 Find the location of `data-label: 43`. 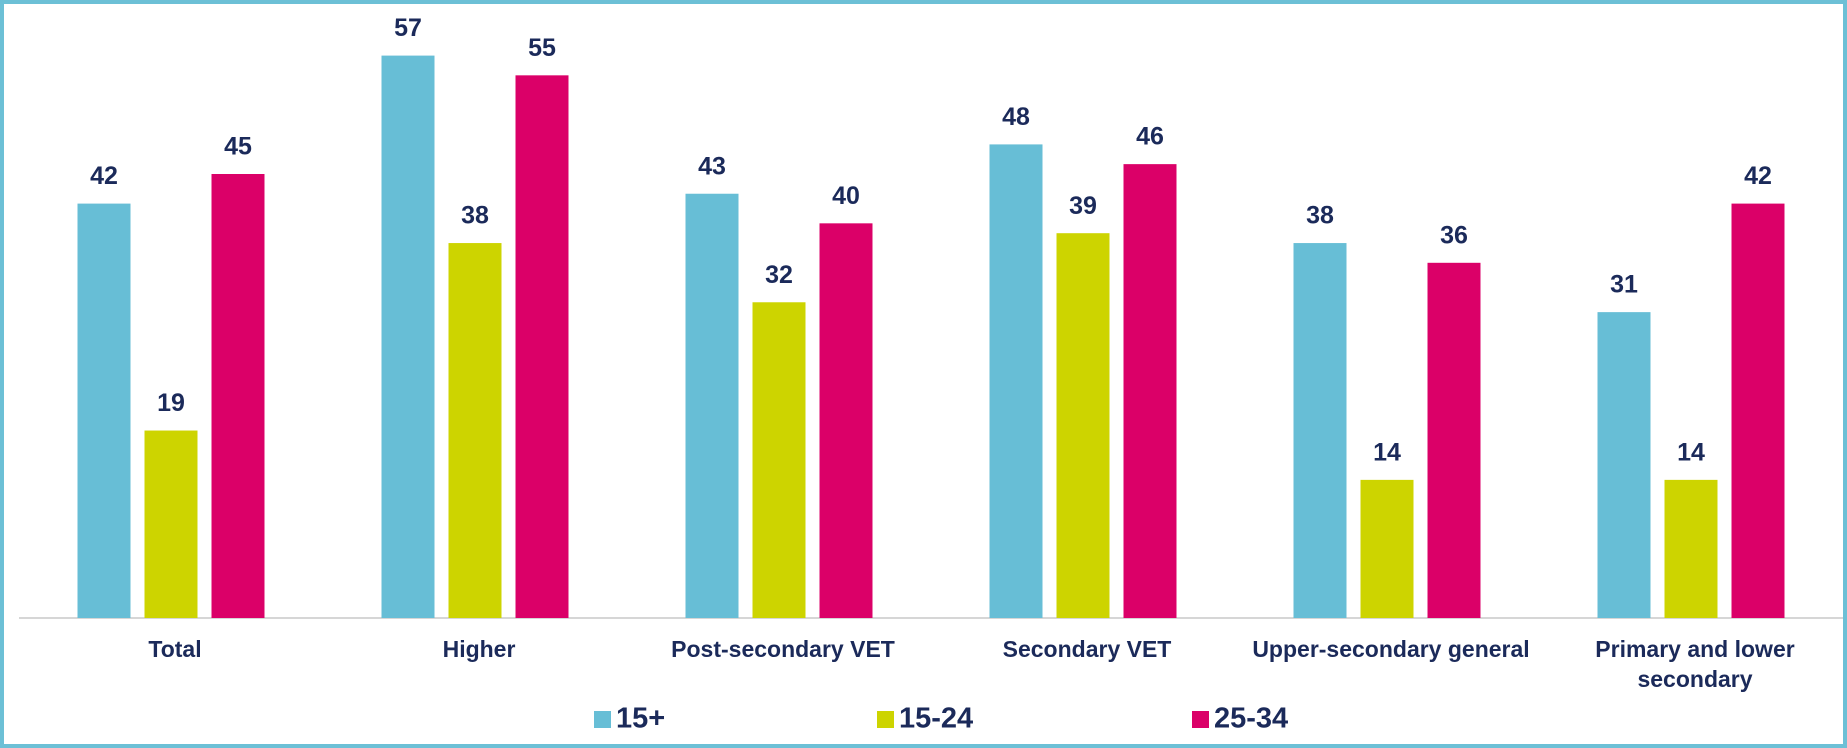

data-label: 43 is located at coordinates (712, 166).